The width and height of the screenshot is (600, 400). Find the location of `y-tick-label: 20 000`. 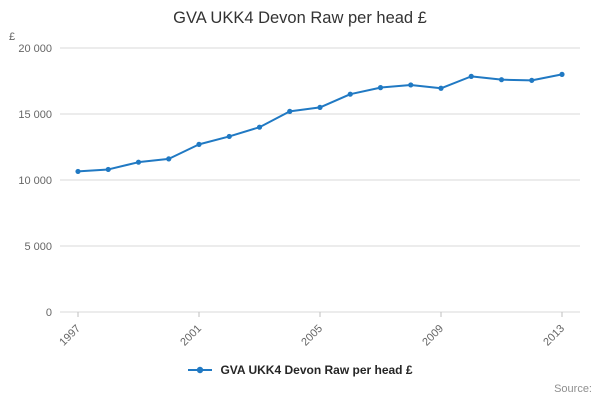

y-tick-label: 20 000 is located at coordinates (35, 49).